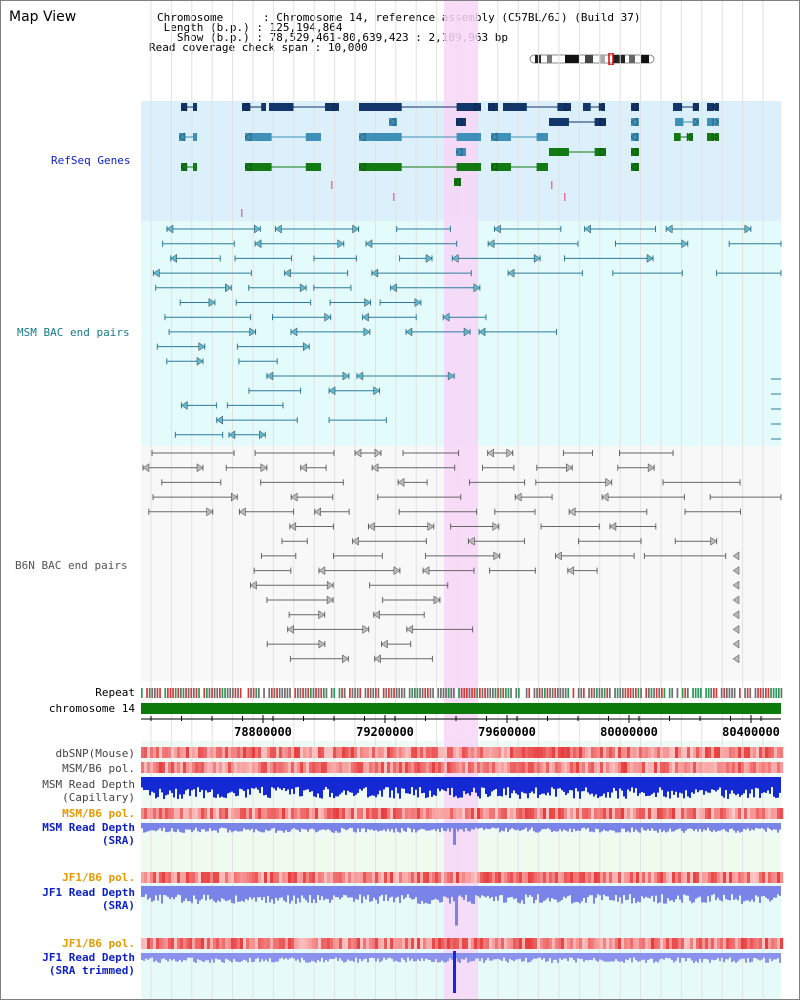  What do you see at coordinates (71, 565) in the screenshot?
I see `label-b6n-bac: B6N BAC end pairs` at bounding box center [71, 565].